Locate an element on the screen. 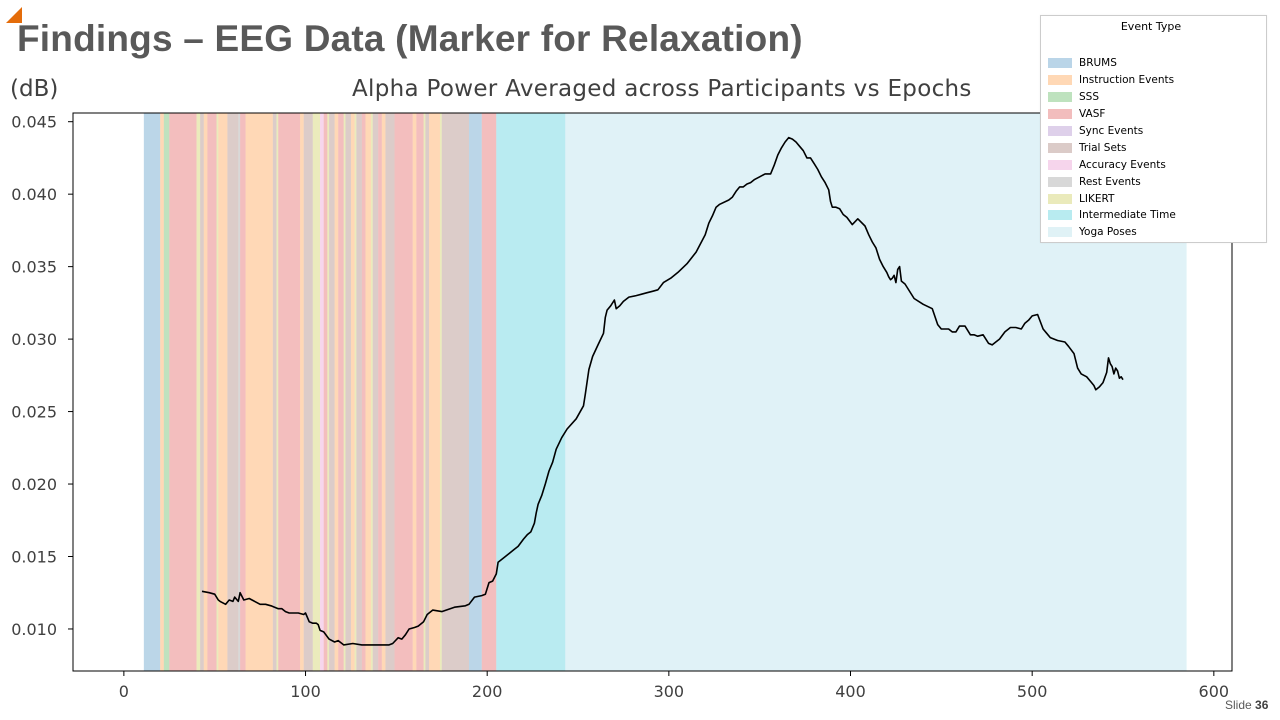 Image resolution: width=1280 pixels, height=720 pixels. y-axis-unit-label: (dB) is located at coordinates (34, 89).